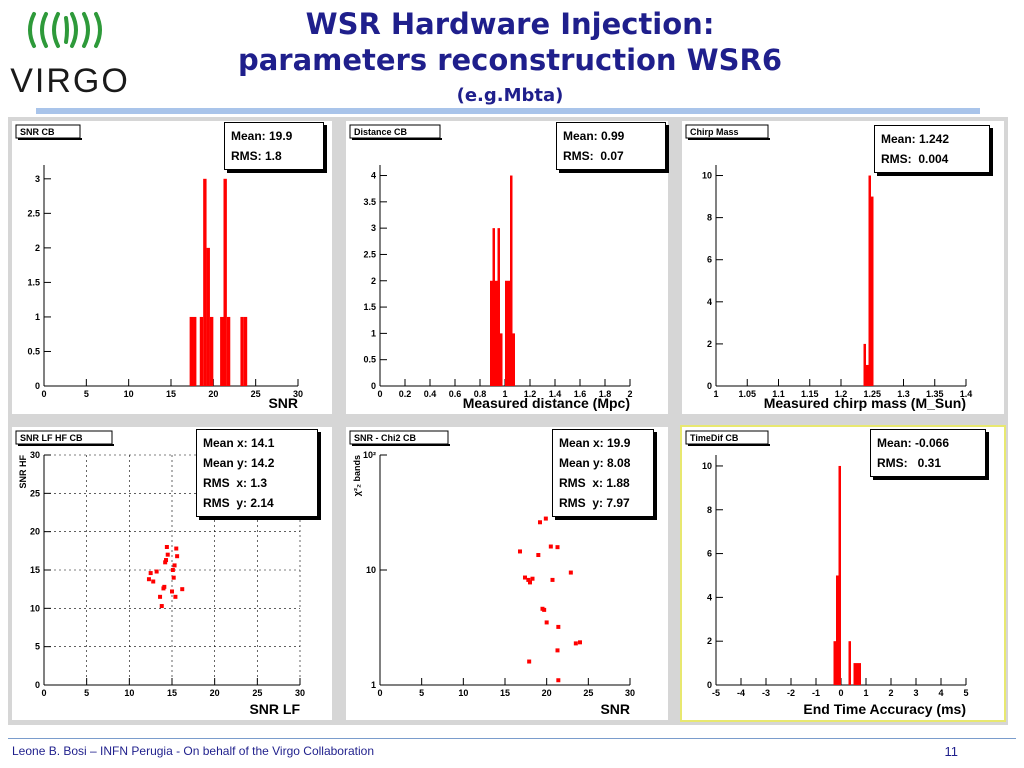 The height and width of the screenshot is (768, 1024). What do you see at coordinates (172, 693) in the screenshot?
I see `x-tick-label: 15` at bounding box center [172, 693].